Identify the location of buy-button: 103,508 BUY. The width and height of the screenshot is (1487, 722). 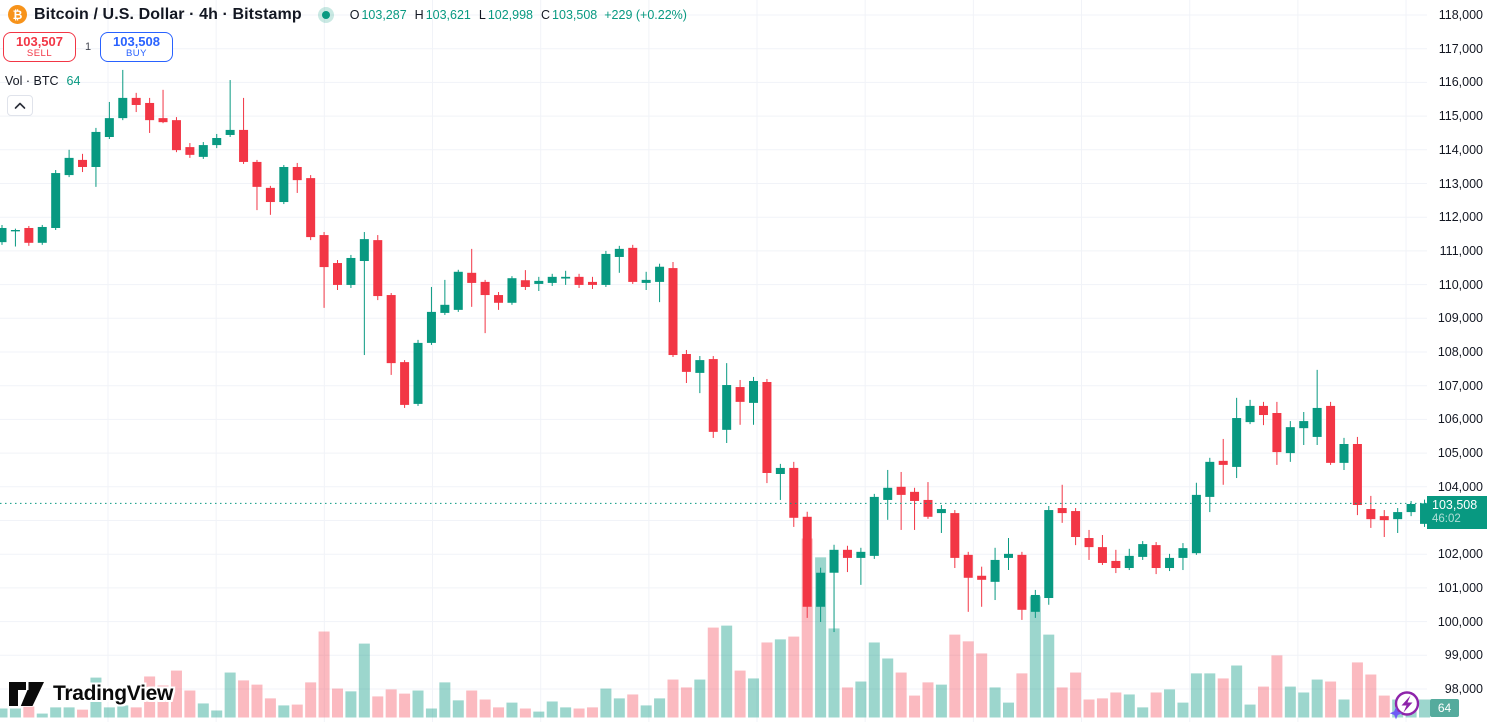
(136, 47).